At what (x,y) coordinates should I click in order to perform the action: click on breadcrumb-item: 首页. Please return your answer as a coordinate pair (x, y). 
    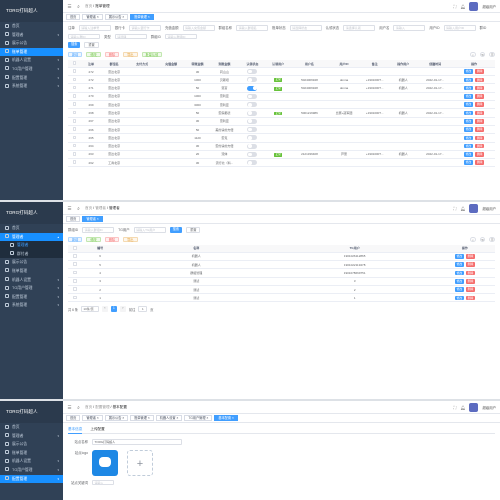
    Looking at the image, I should click on (89, 406).